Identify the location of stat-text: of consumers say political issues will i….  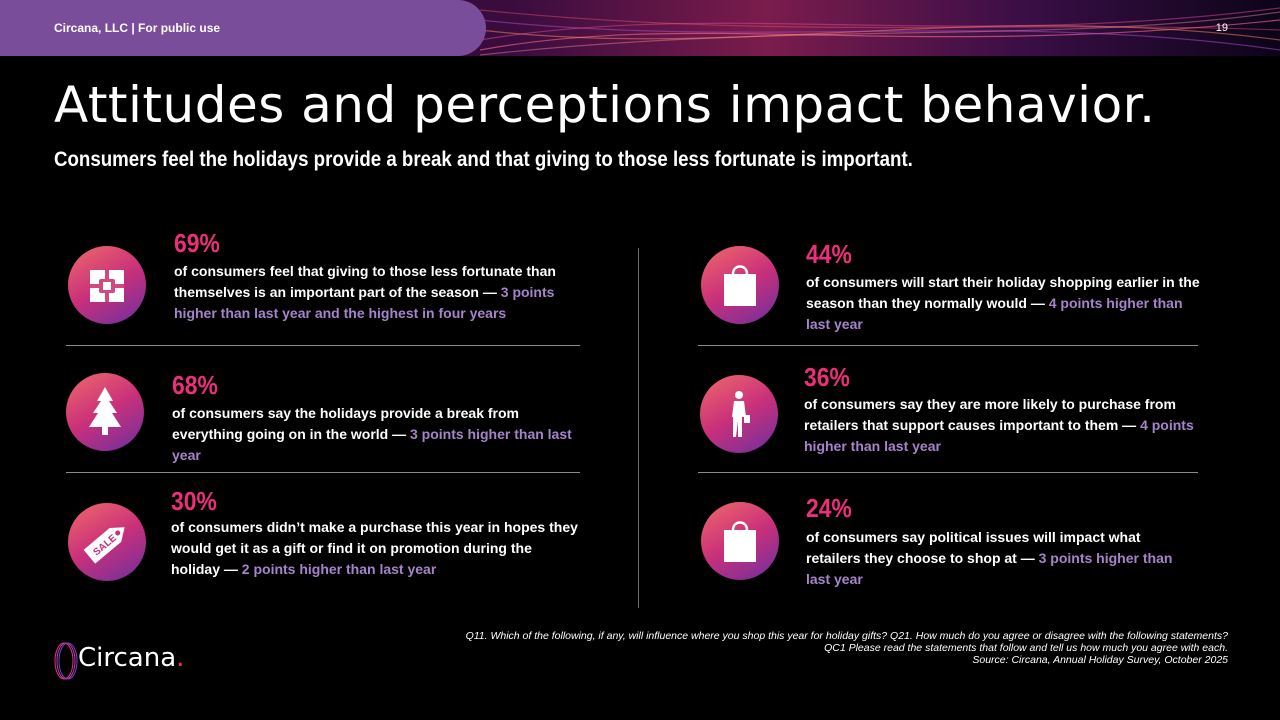
(973, 547).